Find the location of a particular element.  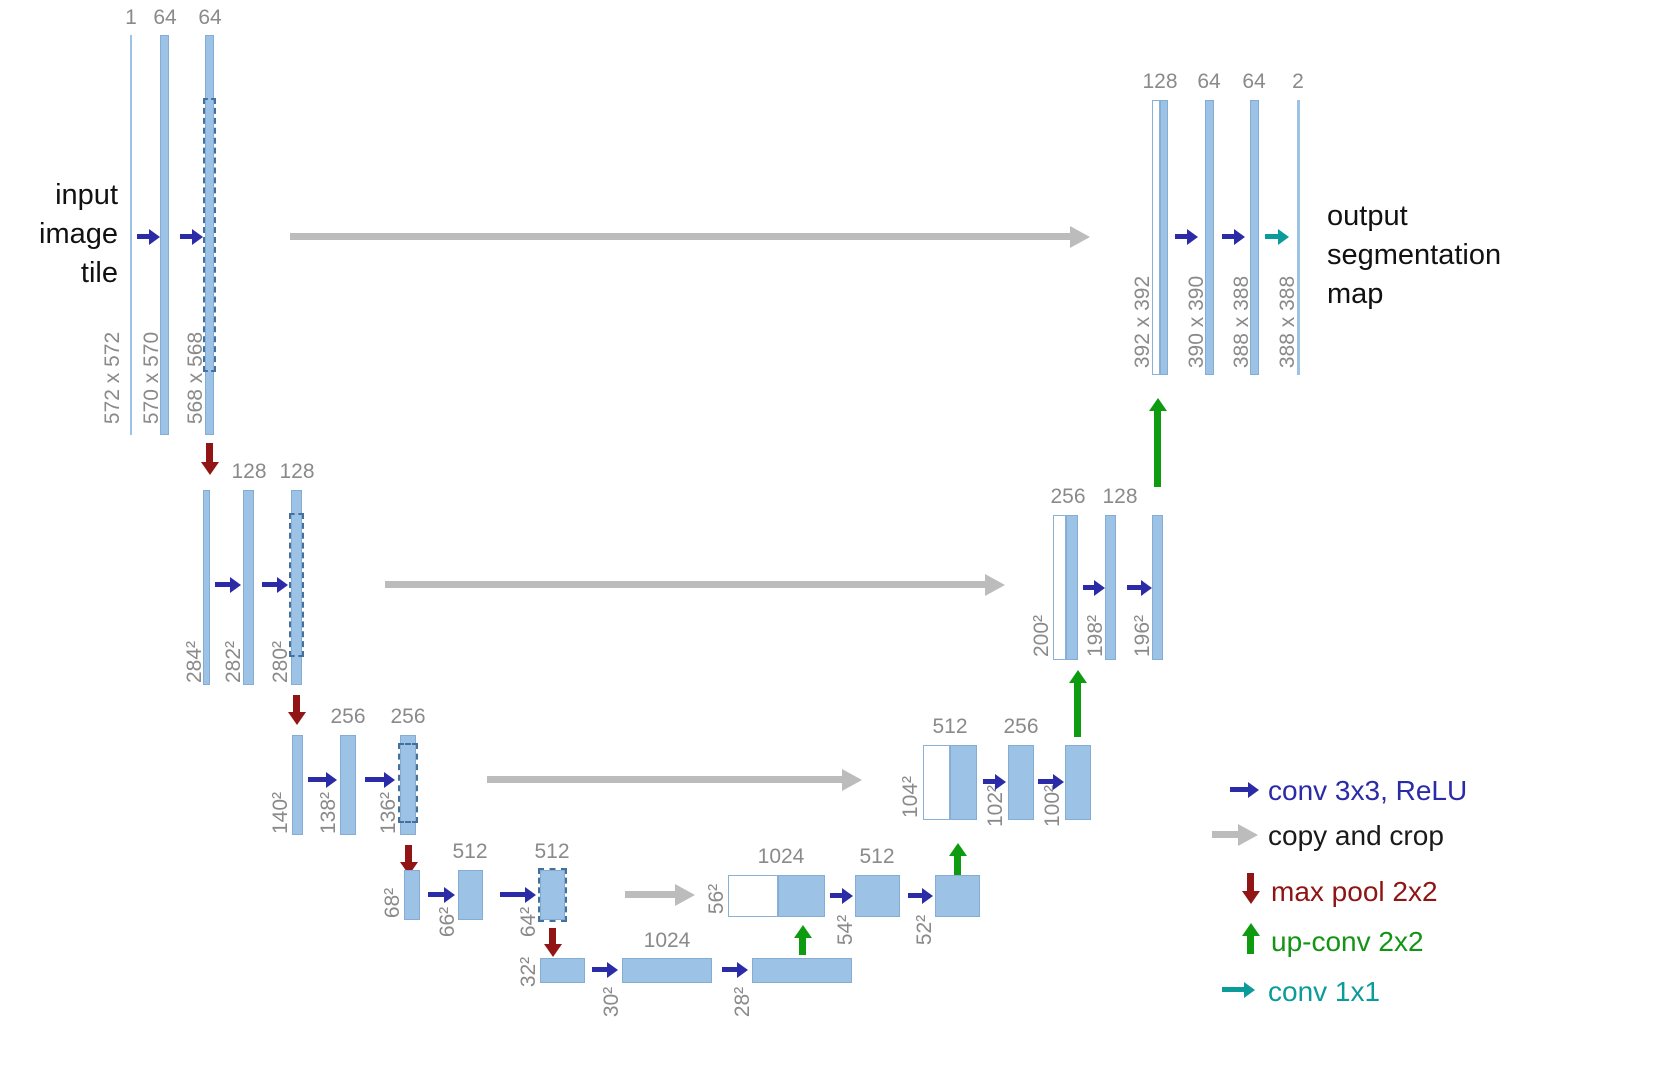

channel-count-label: 1024 is located at coordinates (781, 856).